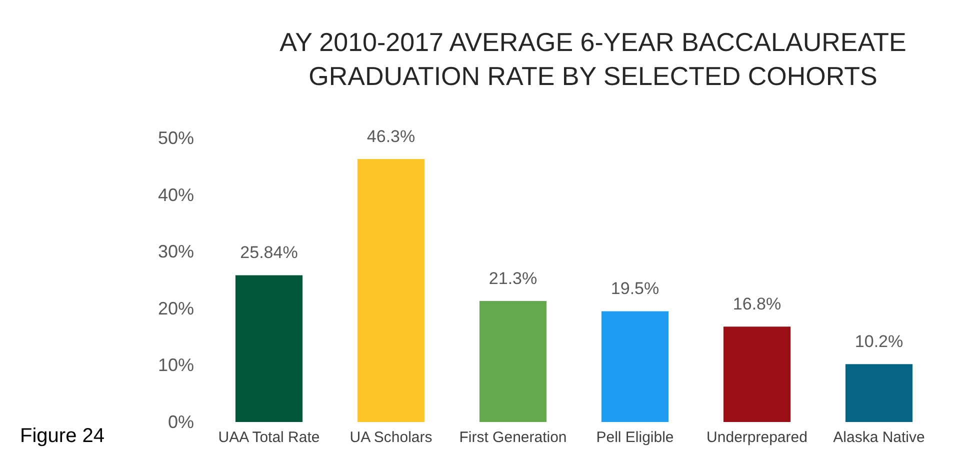 This screenshot has width=954, height=460. I want to click on x-tick-label: Pell Eligible, so click(635, 437).